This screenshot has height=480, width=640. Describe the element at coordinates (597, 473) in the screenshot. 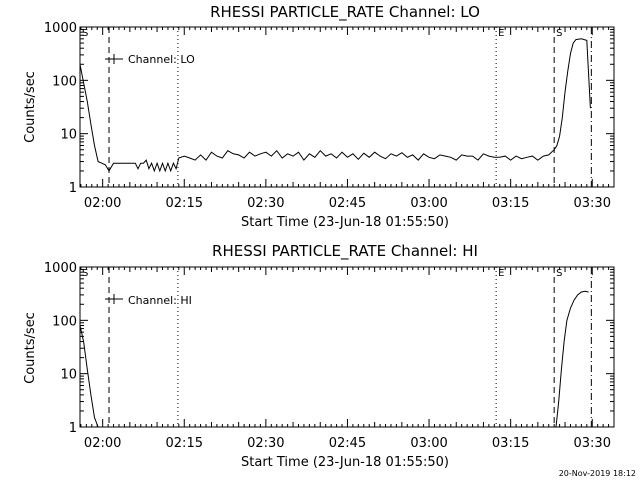

I see `footer-timestamp: 20-Nov-2019 18:12` at that location.